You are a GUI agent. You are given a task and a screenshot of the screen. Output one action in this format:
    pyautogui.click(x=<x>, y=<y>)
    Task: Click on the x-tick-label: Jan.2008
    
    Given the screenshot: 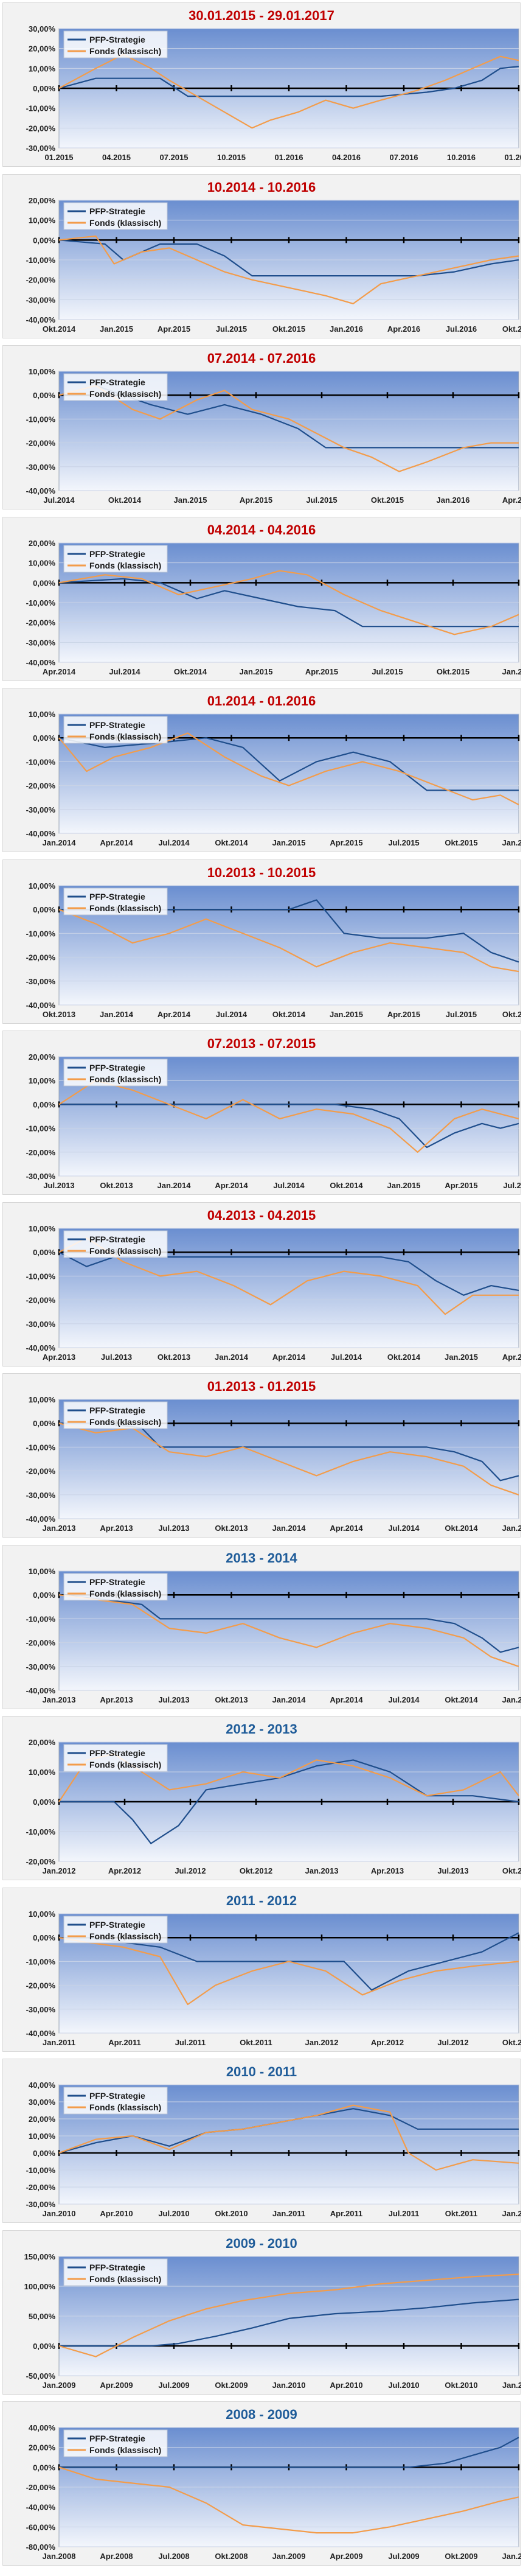 What is the action you would take?
    pyautogui.click(x=60, y=2556)
    